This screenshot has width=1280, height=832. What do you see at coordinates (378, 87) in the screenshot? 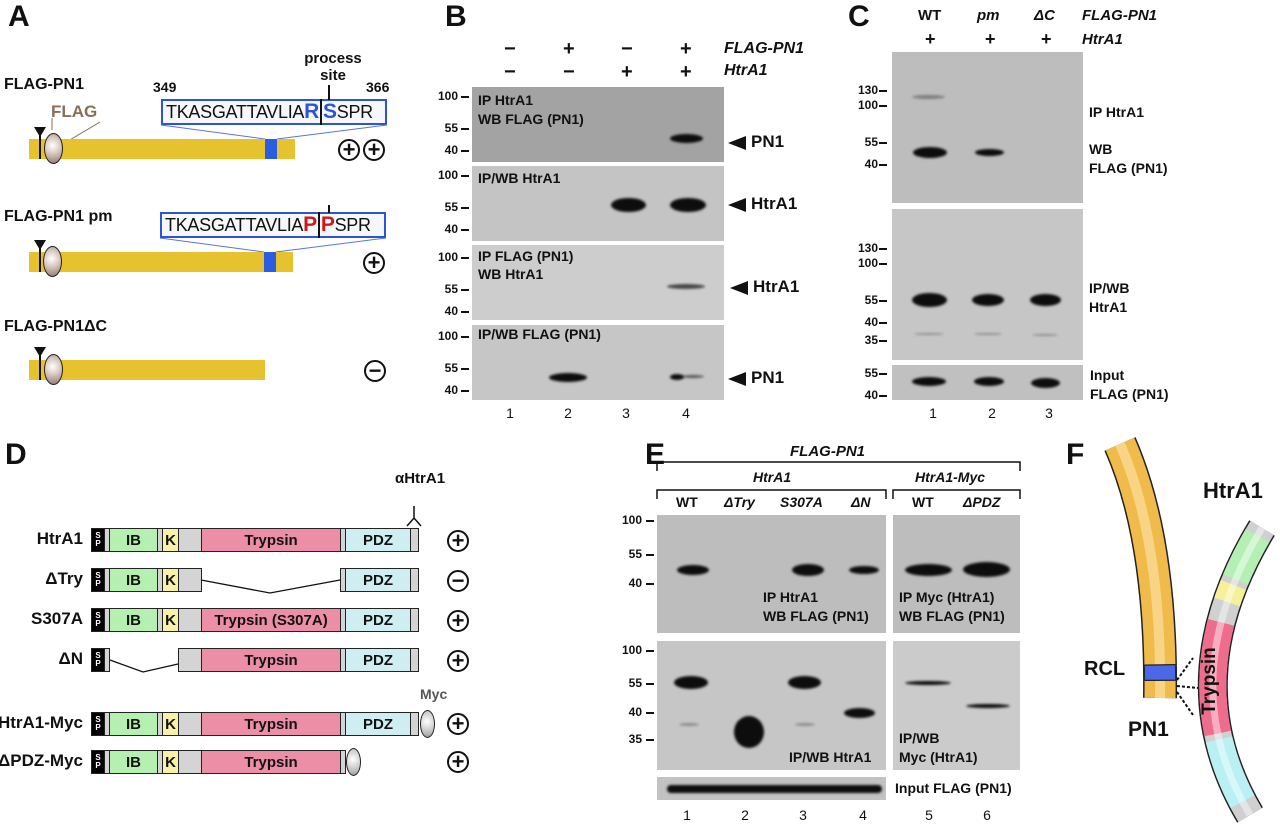
I see `end-residue: 366` at bounding box center [378, 87].